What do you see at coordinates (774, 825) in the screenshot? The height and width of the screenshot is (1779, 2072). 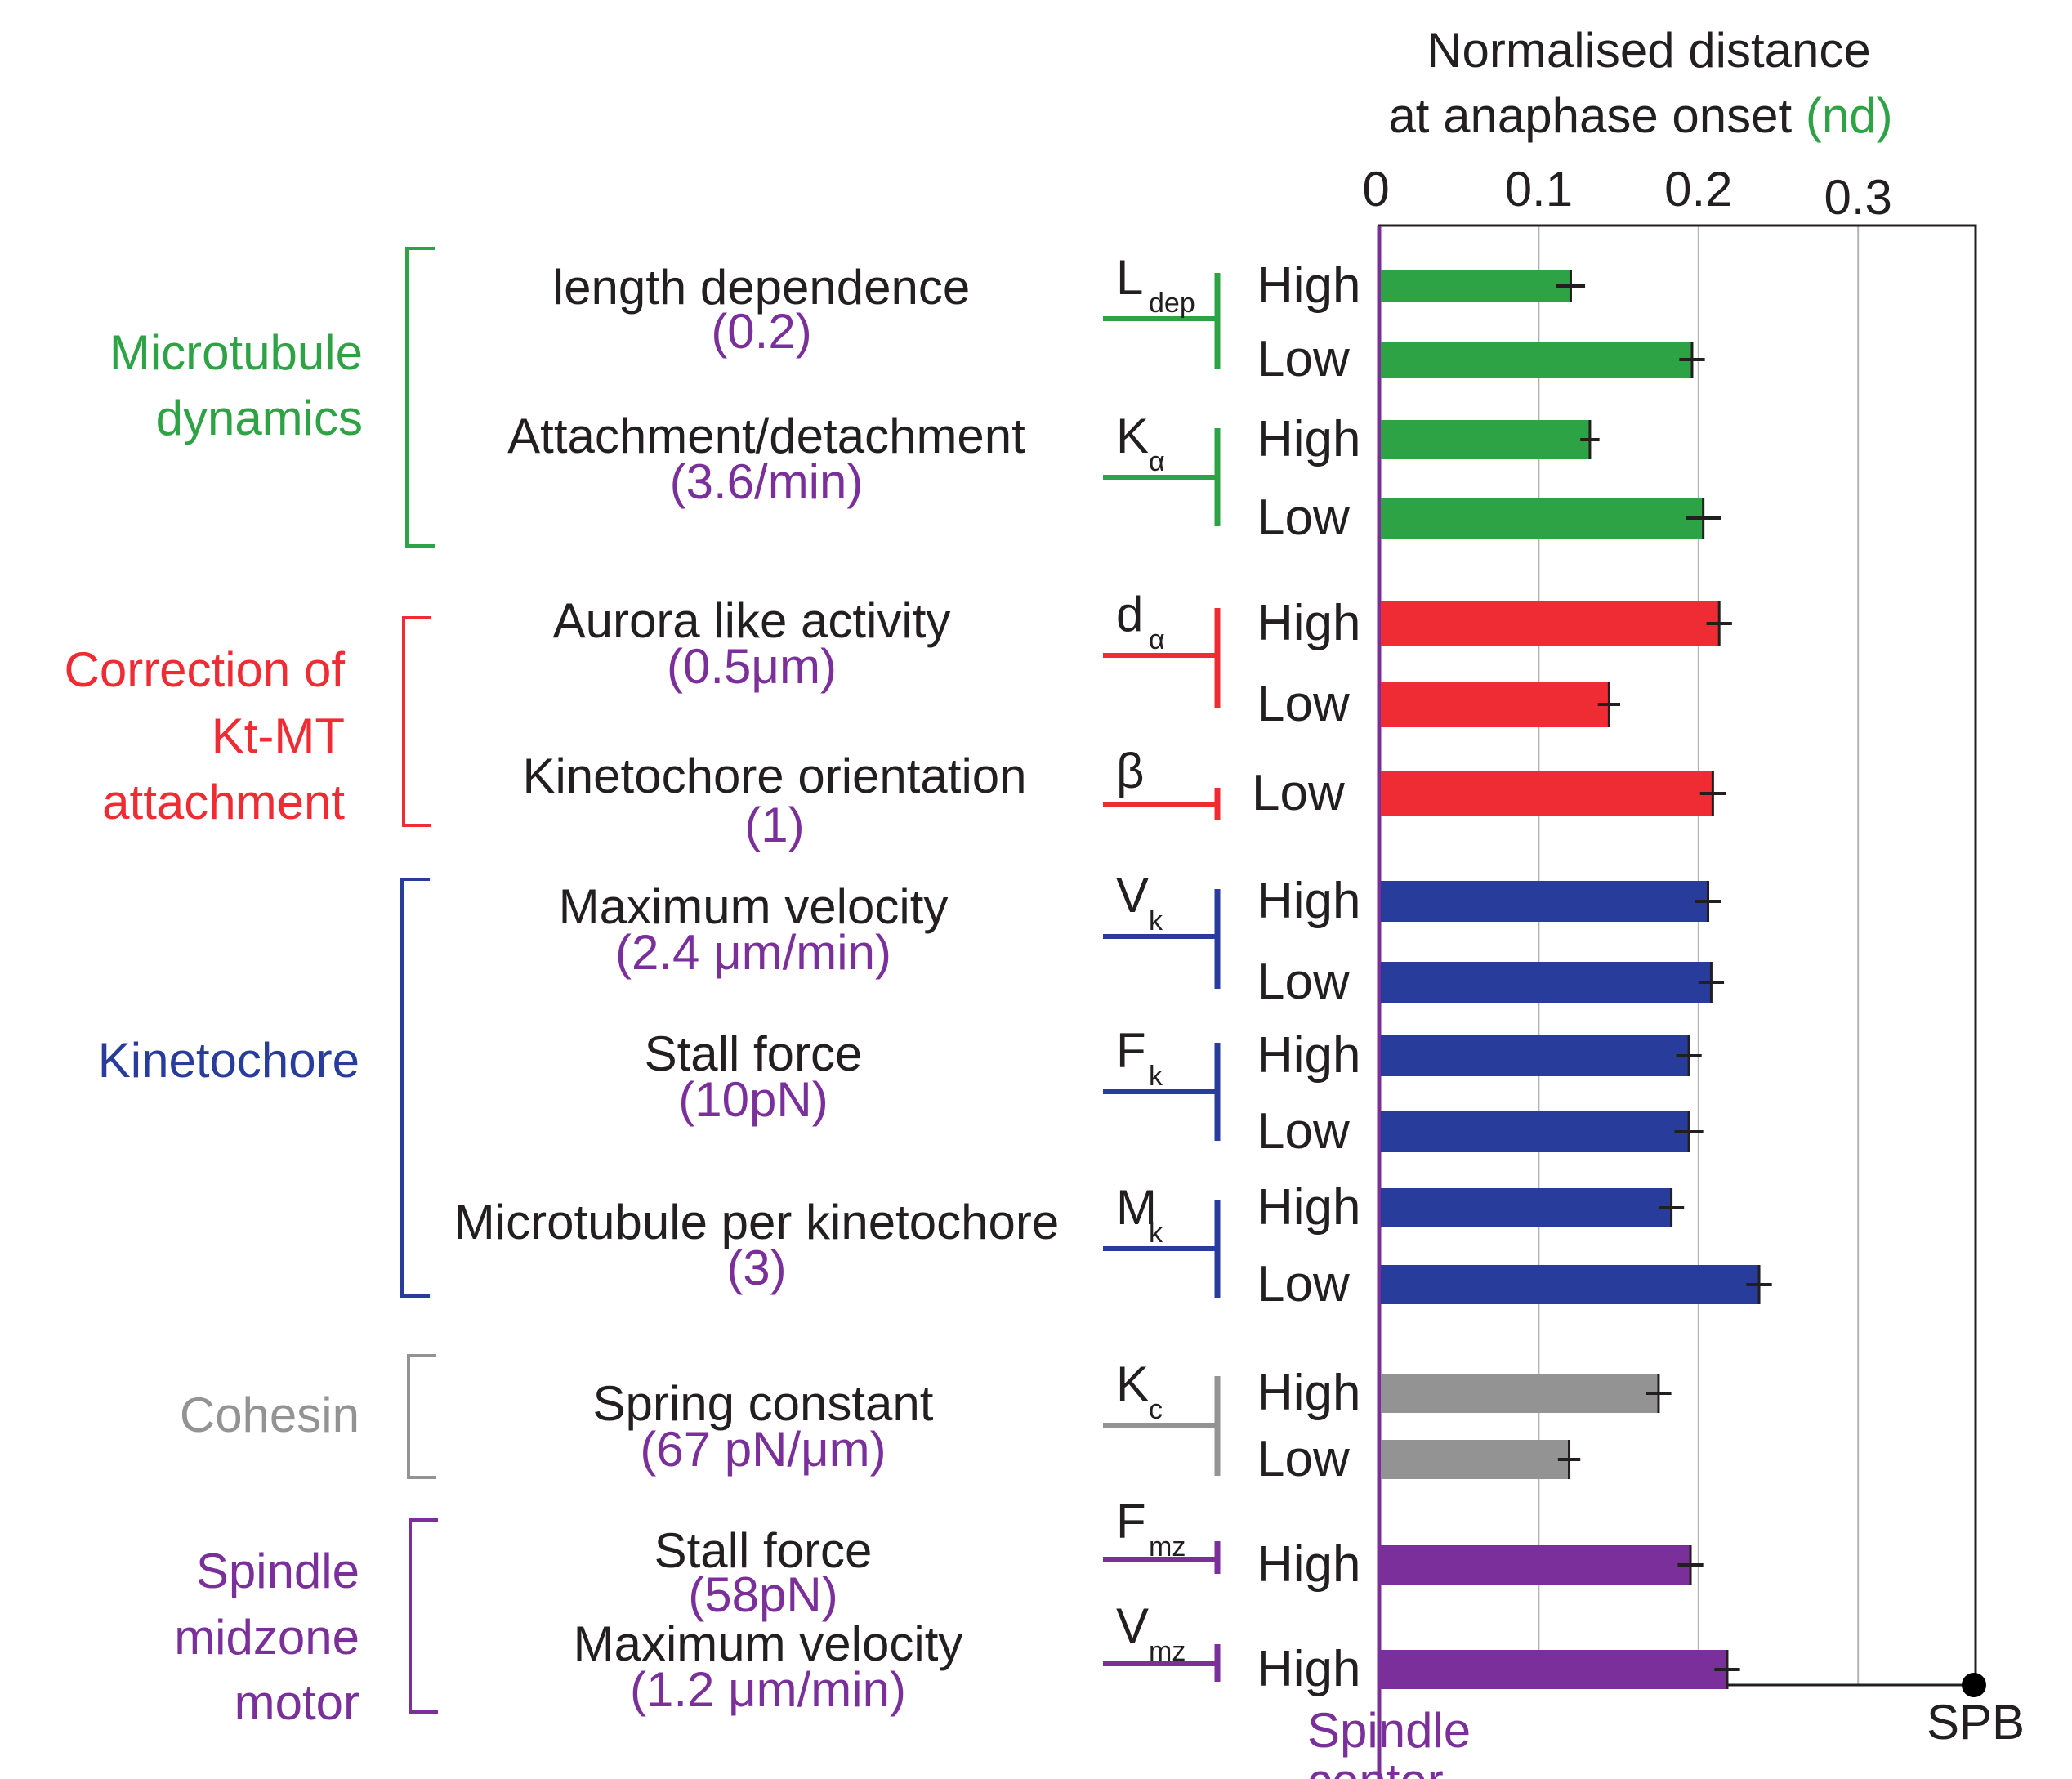 I see `parameter-value: (1)` at bounding box center [774, 825].